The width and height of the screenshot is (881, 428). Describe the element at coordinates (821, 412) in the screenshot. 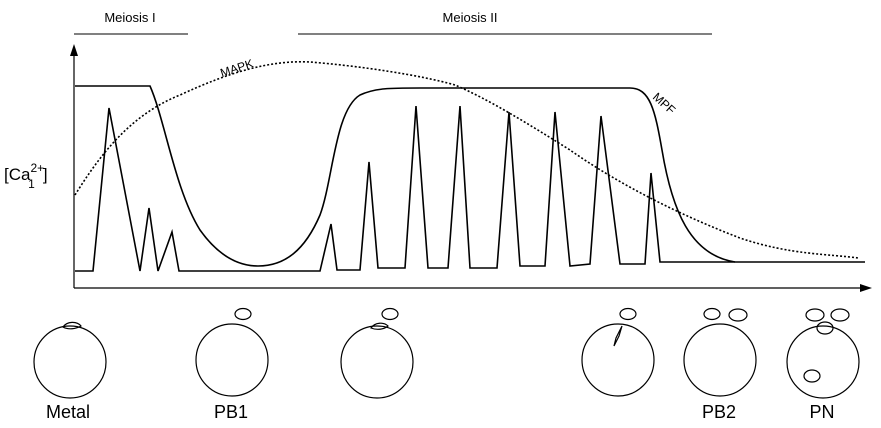

I see `stage-label: PN` at that location.